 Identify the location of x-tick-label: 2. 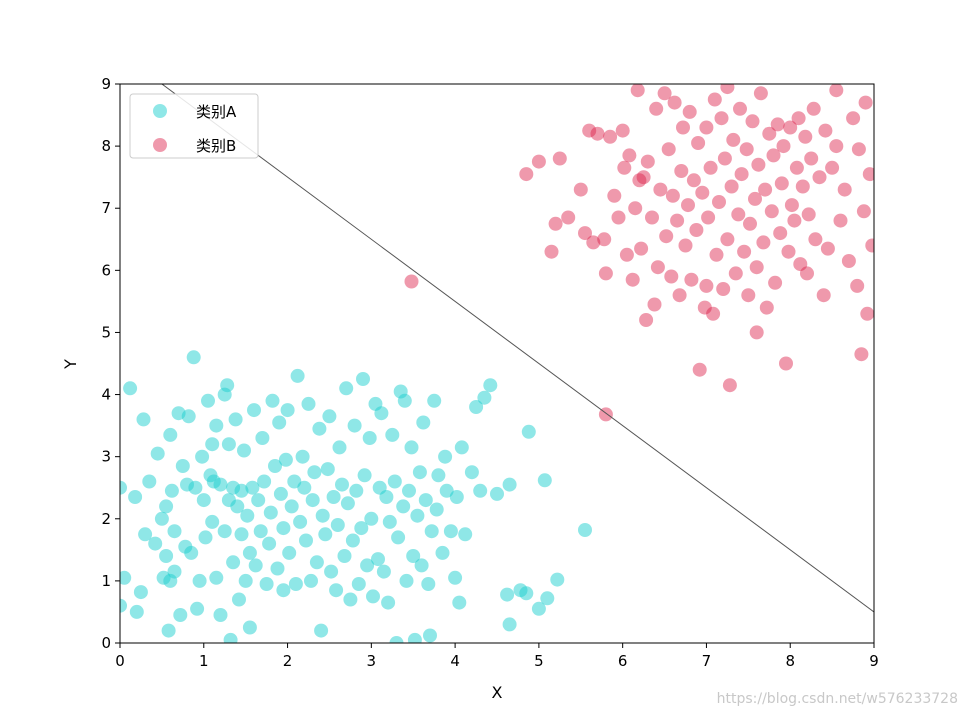
(288, 661).